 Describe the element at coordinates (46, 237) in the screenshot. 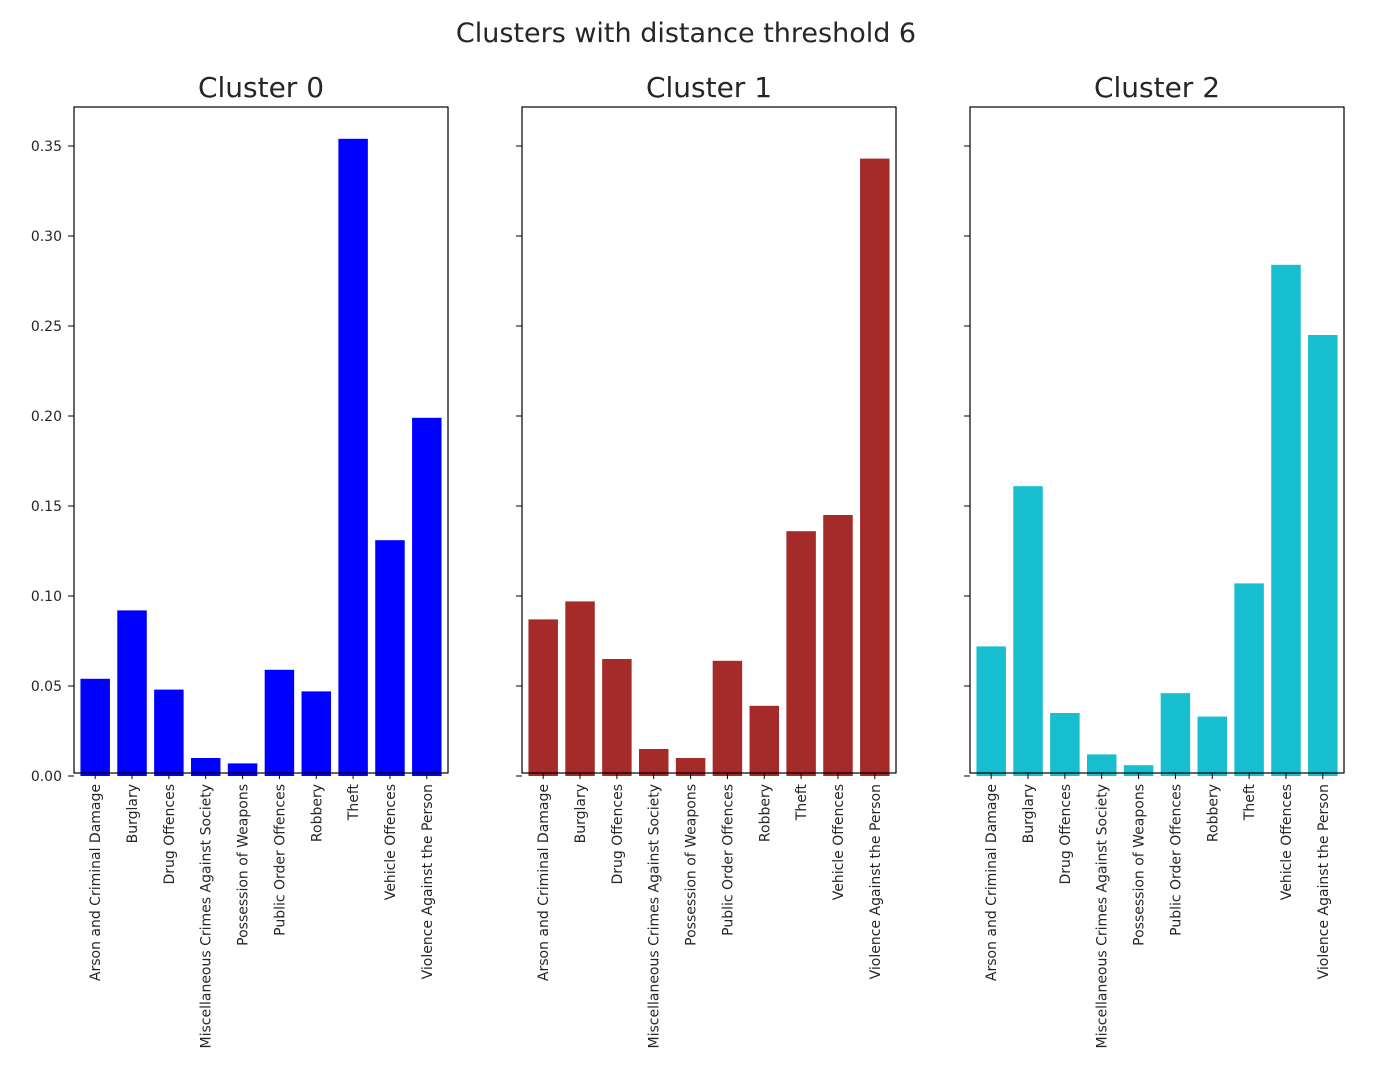

I see `y-tick-label: 0.30` at that location.